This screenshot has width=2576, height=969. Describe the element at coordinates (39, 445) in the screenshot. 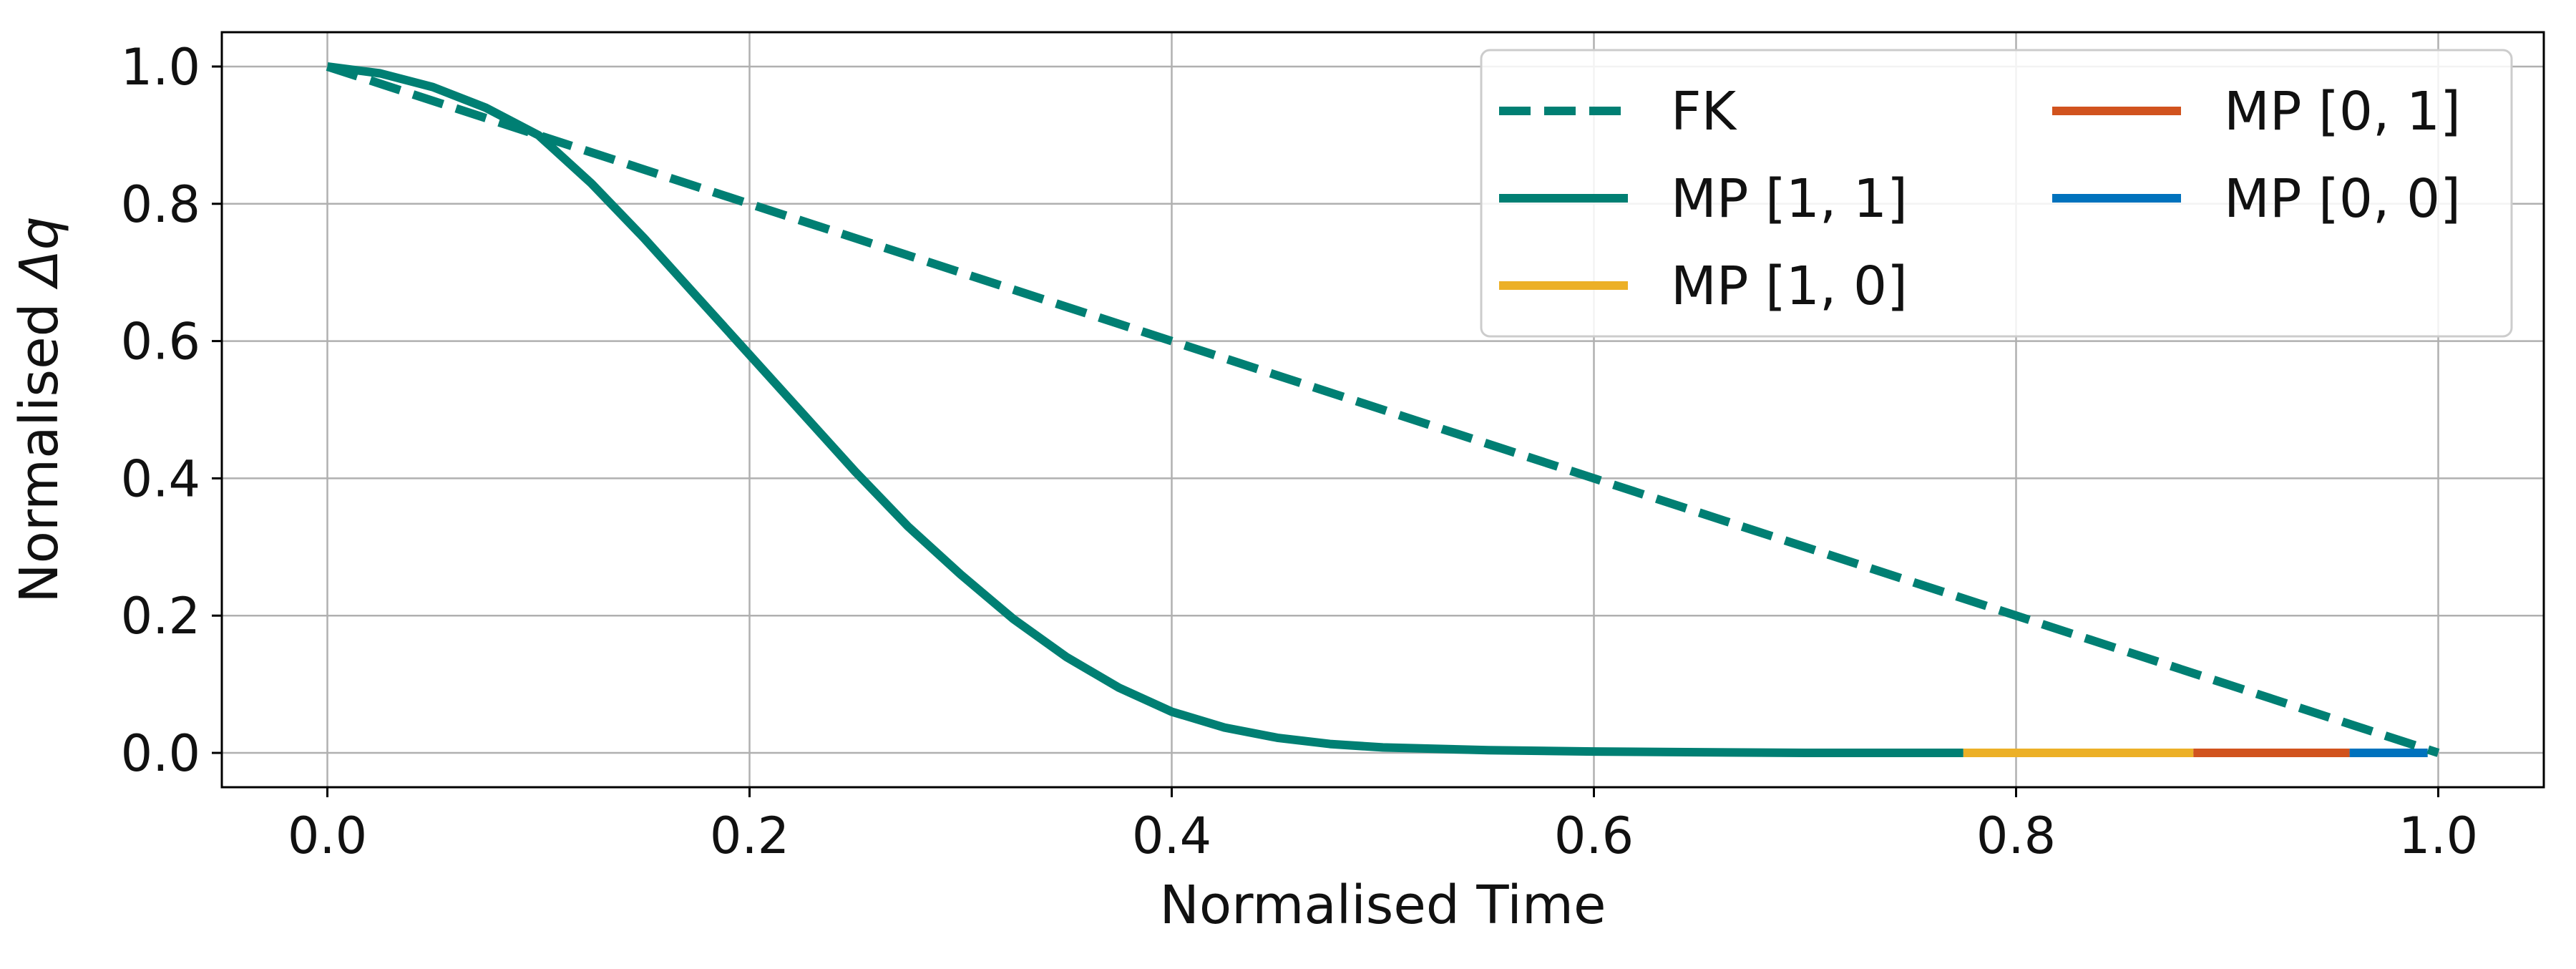

I see `y-axis-label-prefix: Normalised` at that location.